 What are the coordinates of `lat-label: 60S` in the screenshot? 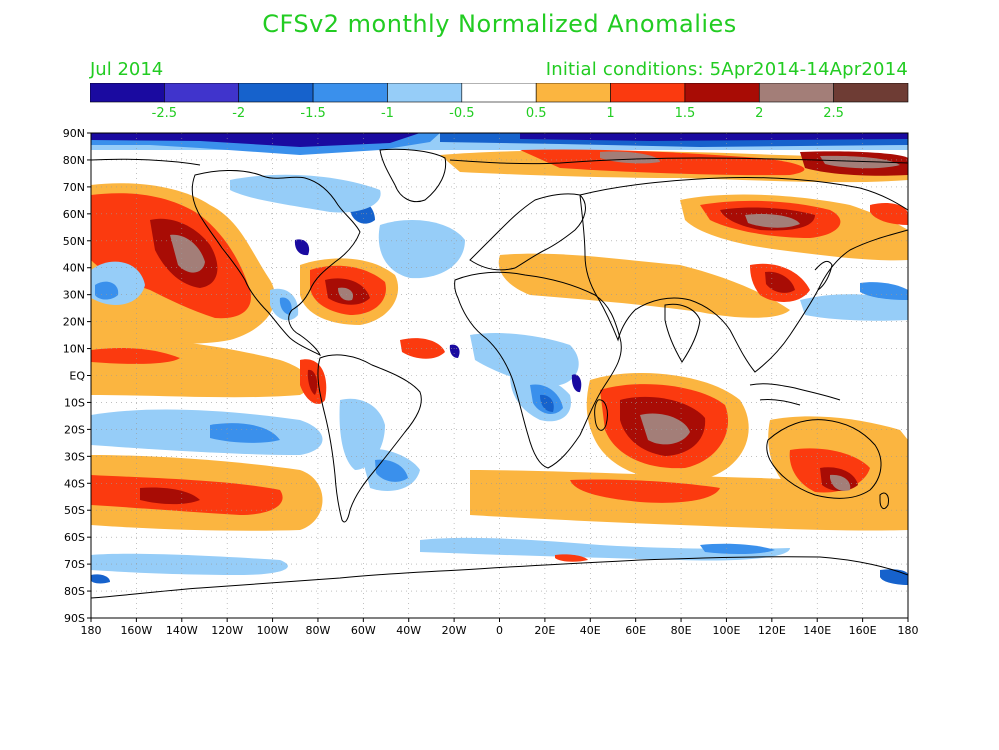 It's located at (74, 537).